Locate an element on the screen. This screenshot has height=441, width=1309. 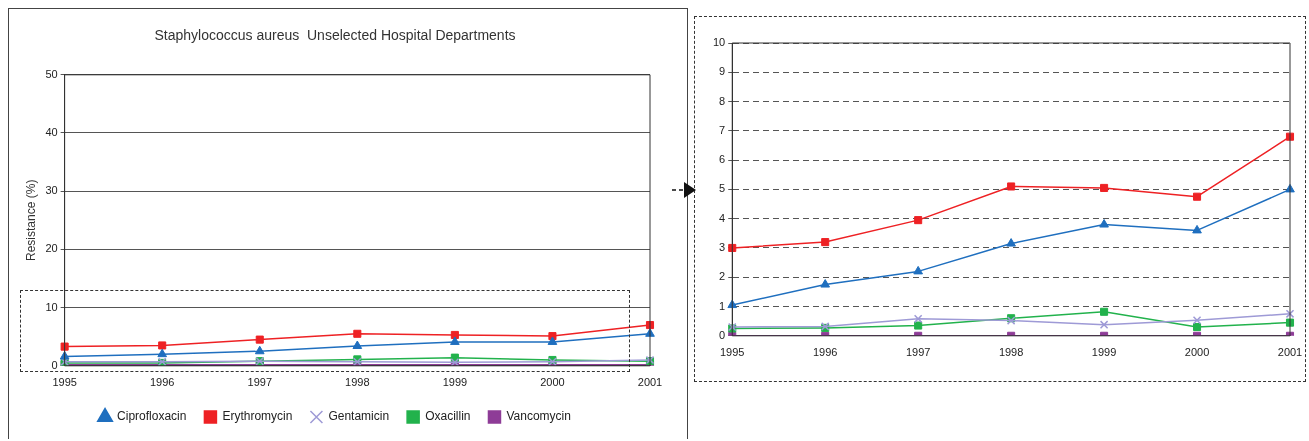
y-tick-label: 20 is located at coordinates (51, 248).